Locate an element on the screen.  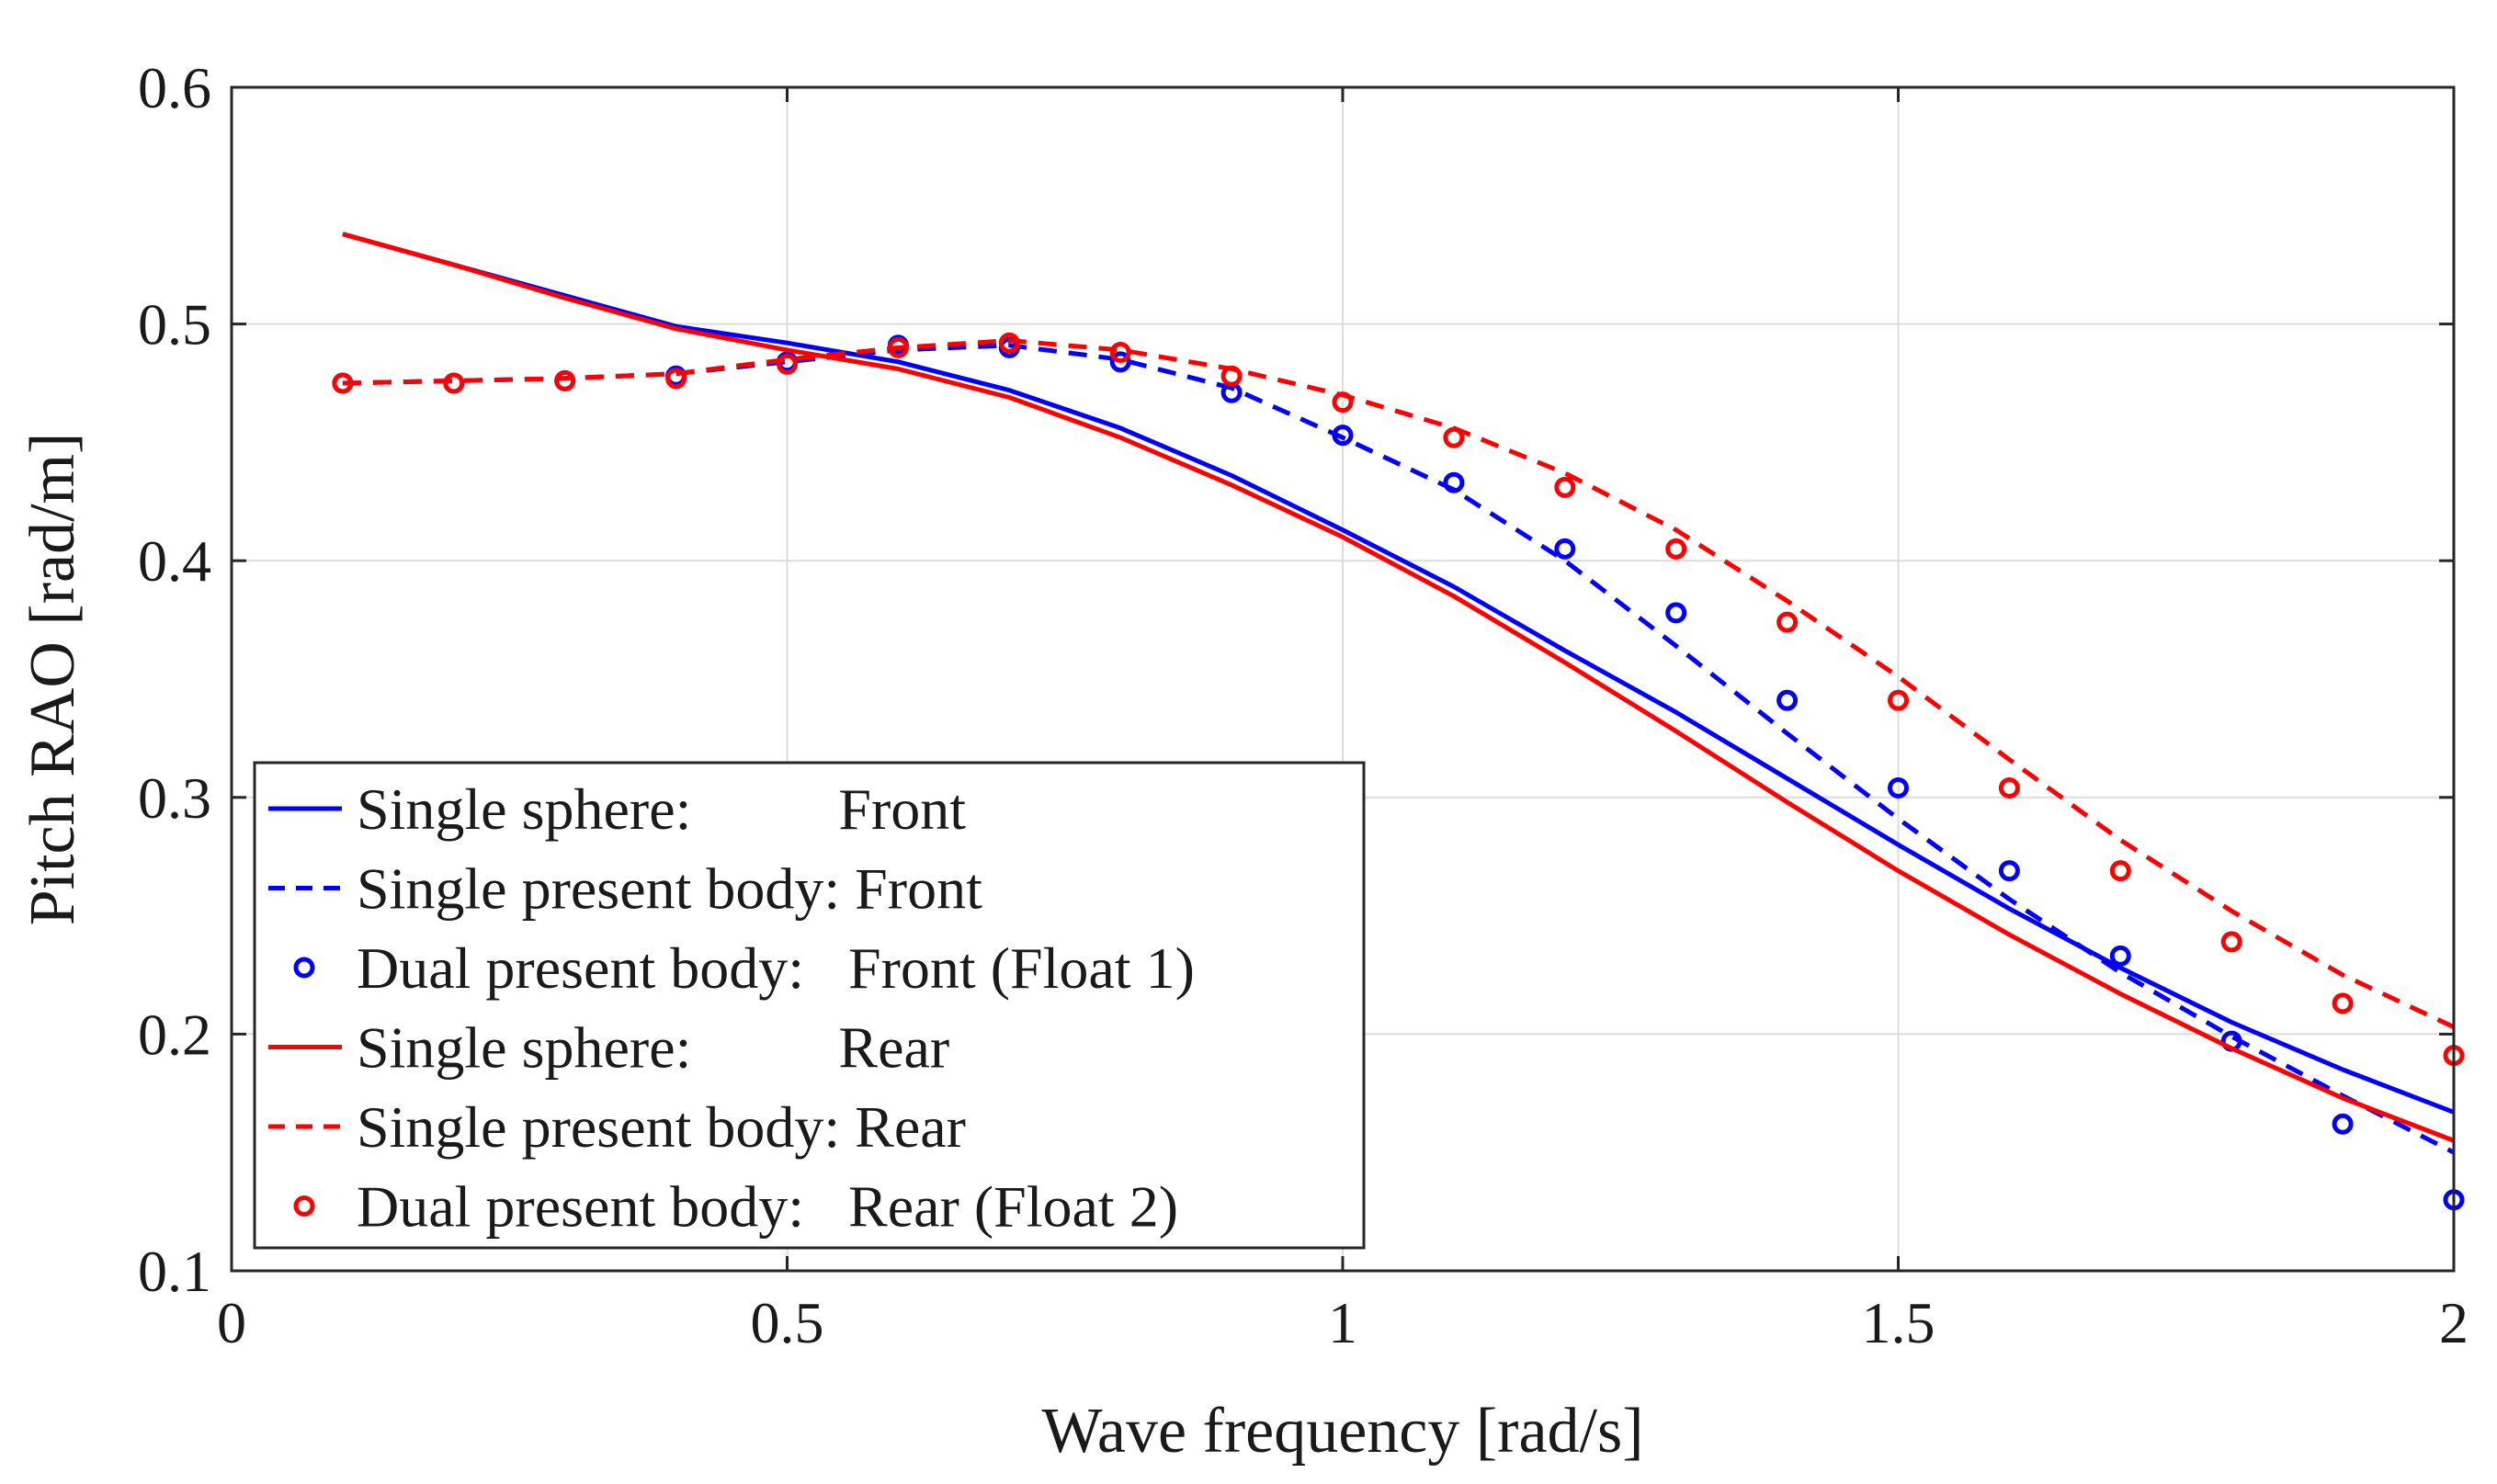
legend-entry: Dual present body: Front (Float 1) is located at coordinates (744, 968).